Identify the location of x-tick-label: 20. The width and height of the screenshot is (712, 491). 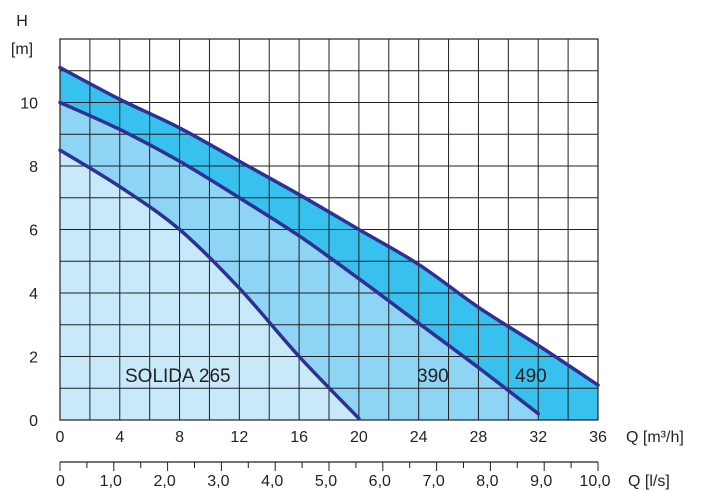
(359, 437).